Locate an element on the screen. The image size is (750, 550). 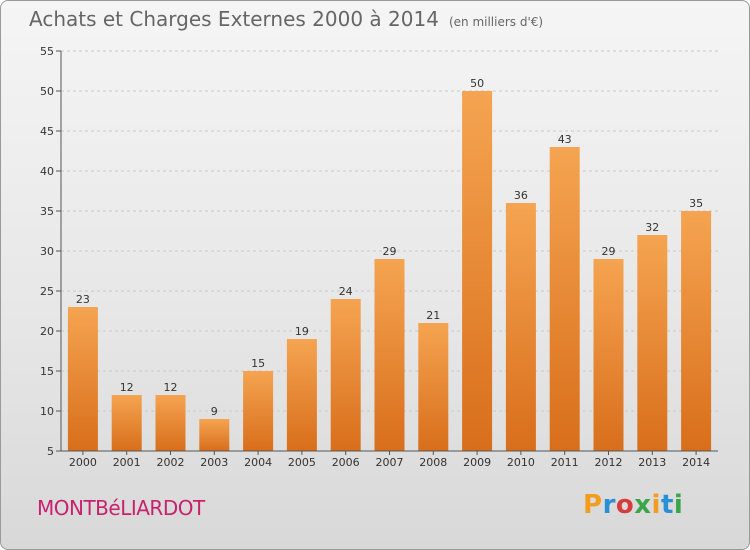
x-tick-label: 2005 is located at coordinates (302, 462).